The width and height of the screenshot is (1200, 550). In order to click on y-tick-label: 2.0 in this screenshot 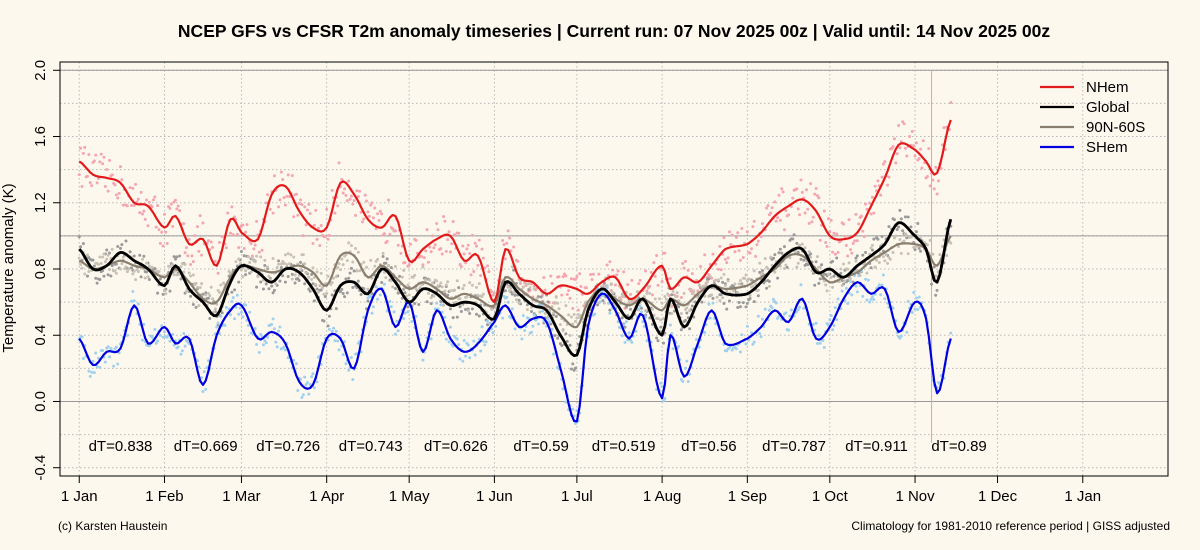, I will do `click(40, 70)`.